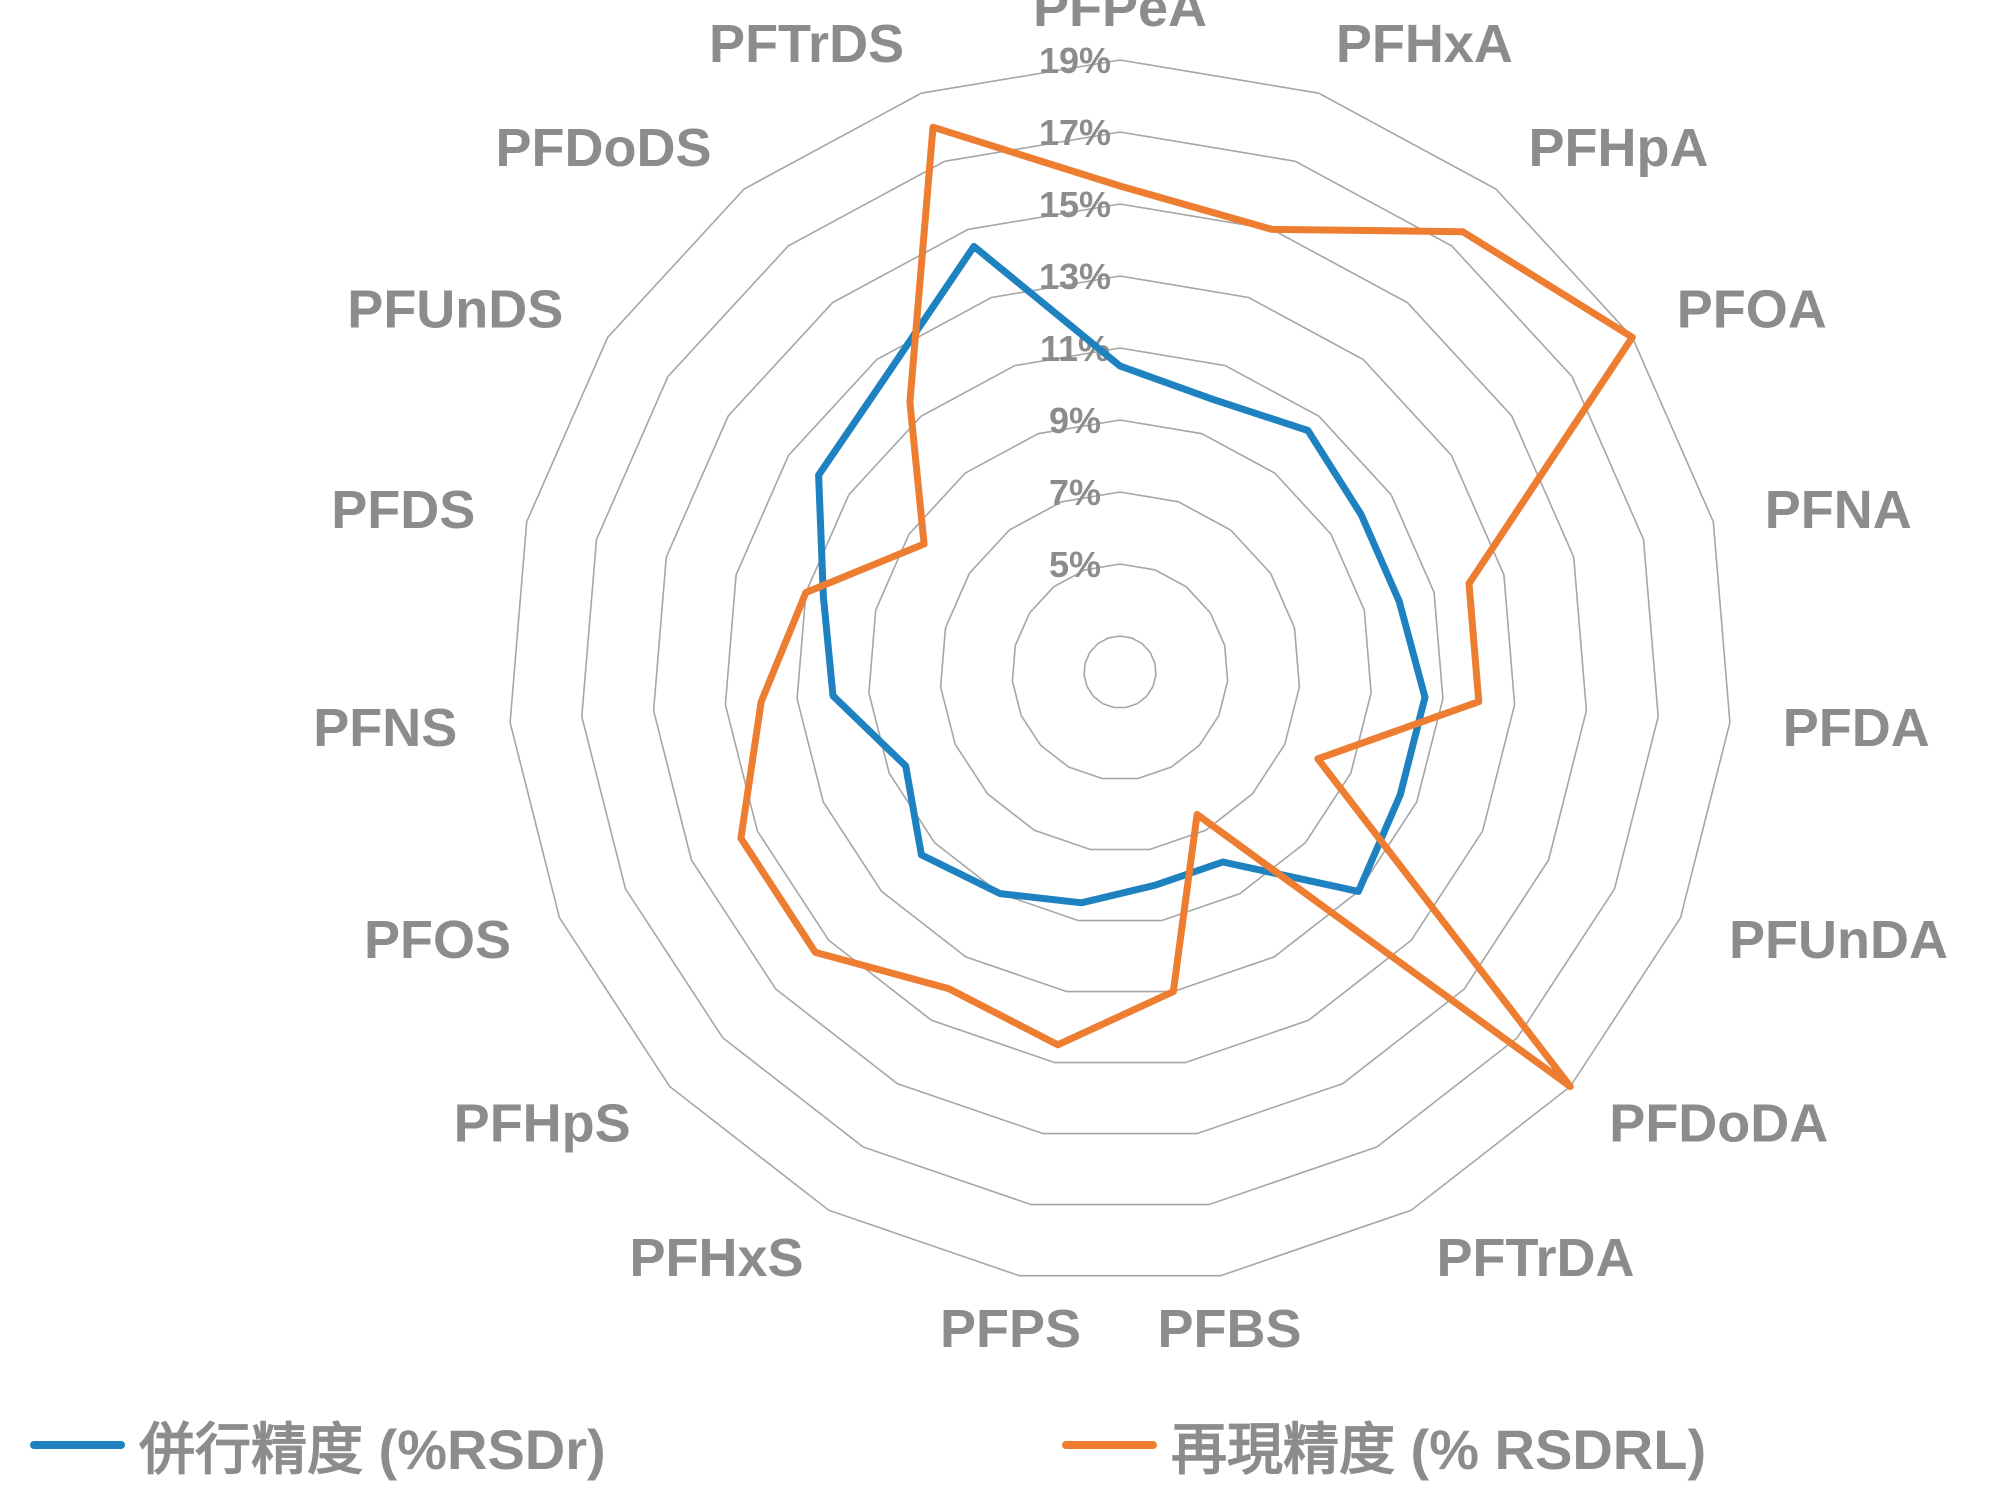 This screenshot has height=1508, width=2000. Describe the element at coordinates (716, 1258) in the screenshot. I see `category-label: PFHxS` at that location.